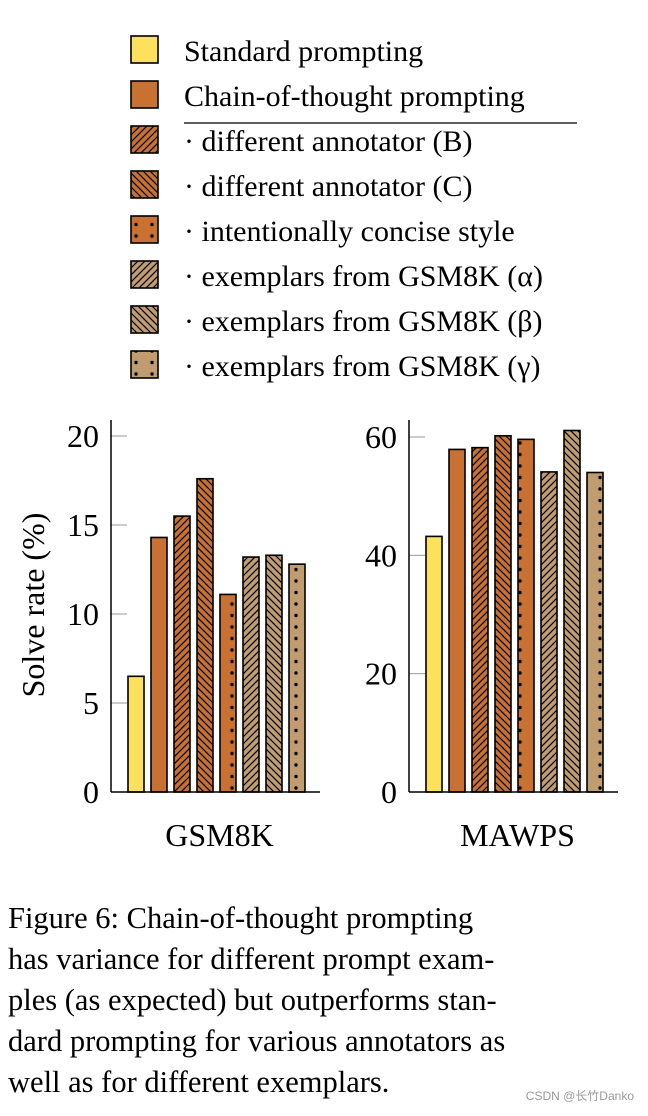 This screenshot has width=648, height=1116. I want to click on legend-label: · different annotator (C), so click(328, 186).